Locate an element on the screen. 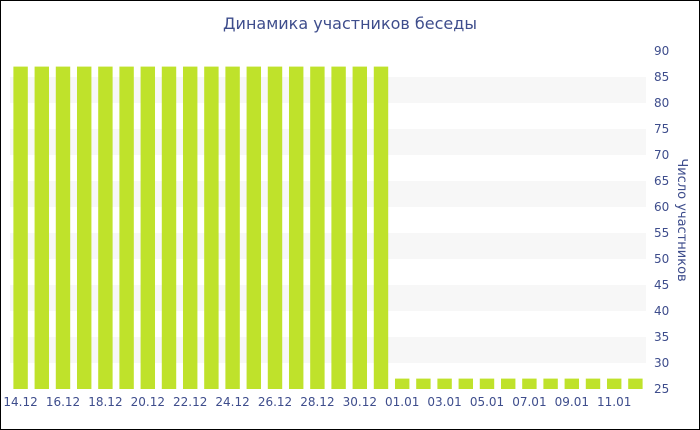 The image size is (700, 430). bar-12.01 is located at coordinates (635, 383).